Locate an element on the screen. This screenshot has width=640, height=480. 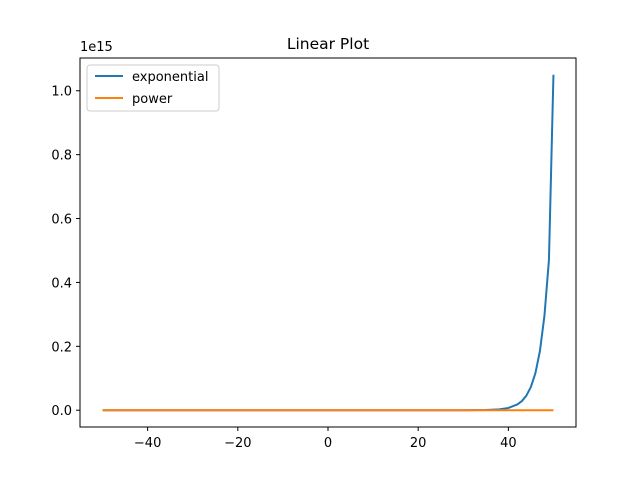
y-tick-label: 0.2 is located at coordinates (61, 347).